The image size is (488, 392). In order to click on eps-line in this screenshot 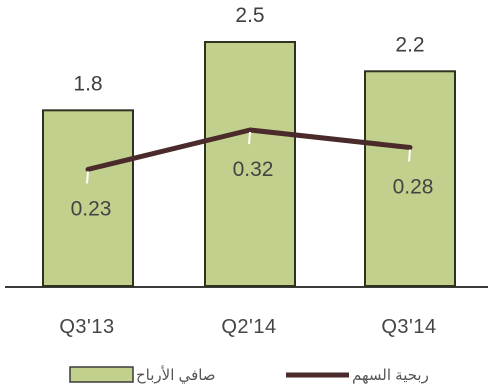, I will do `click(249, 149)`.